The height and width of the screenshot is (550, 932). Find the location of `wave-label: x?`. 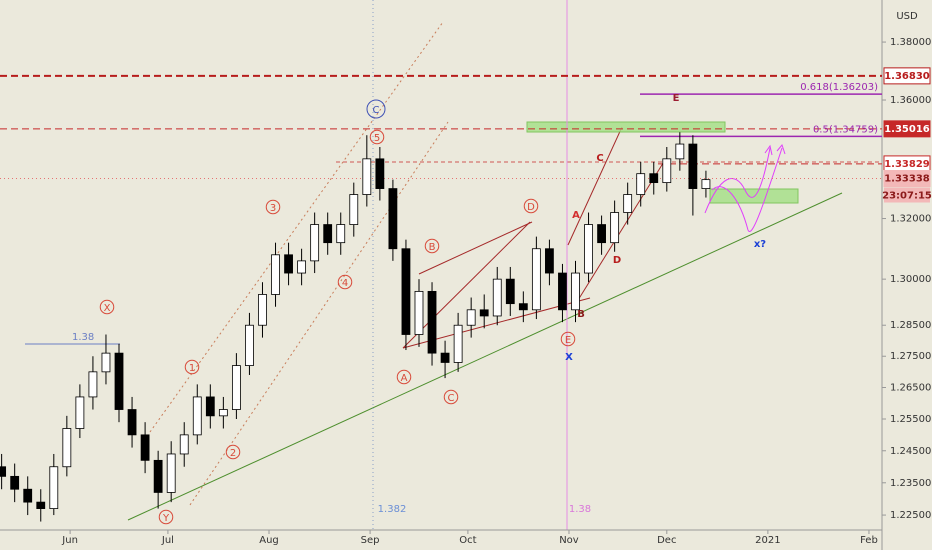

wave-label: x? is located at coordinates (760, 244).